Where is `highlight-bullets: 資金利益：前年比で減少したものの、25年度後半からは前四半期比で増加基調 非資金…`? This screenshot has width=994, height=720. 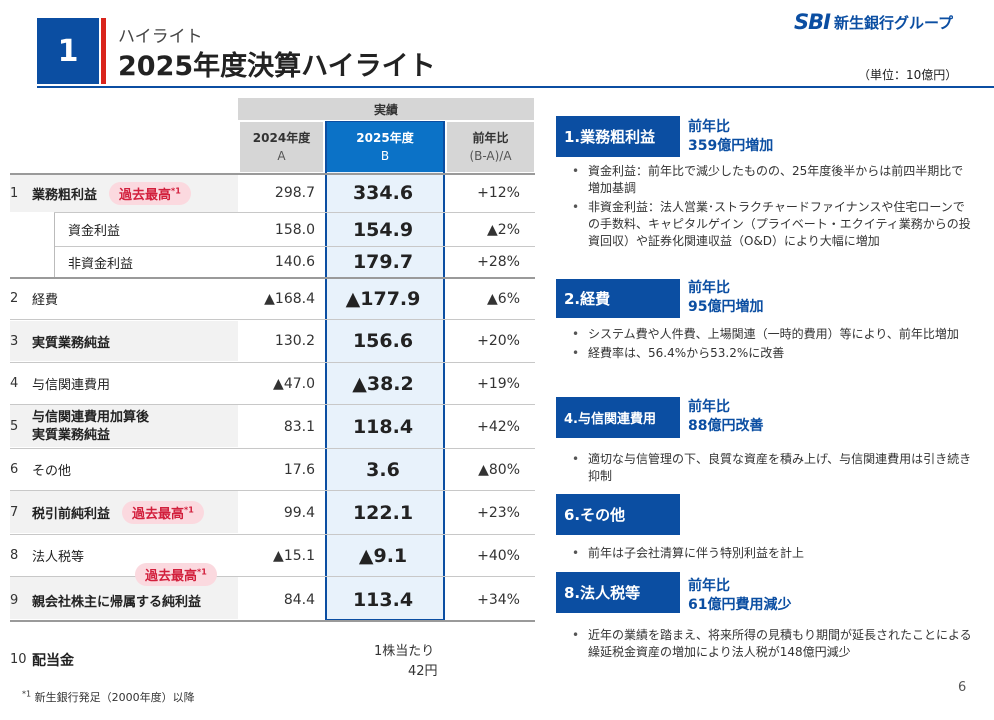 highlight-bullets: 資金利益：前年比で減少したものの、25年度後半からは前四半期比で増加基調 非資金… is located at coordinates (772, 207).